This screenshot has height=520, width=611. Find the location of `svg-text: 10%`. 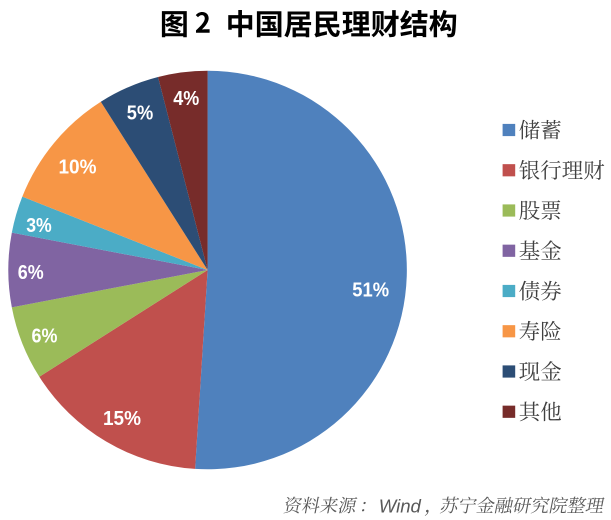

svg-text: 10% is located at coordinates (78, 166).